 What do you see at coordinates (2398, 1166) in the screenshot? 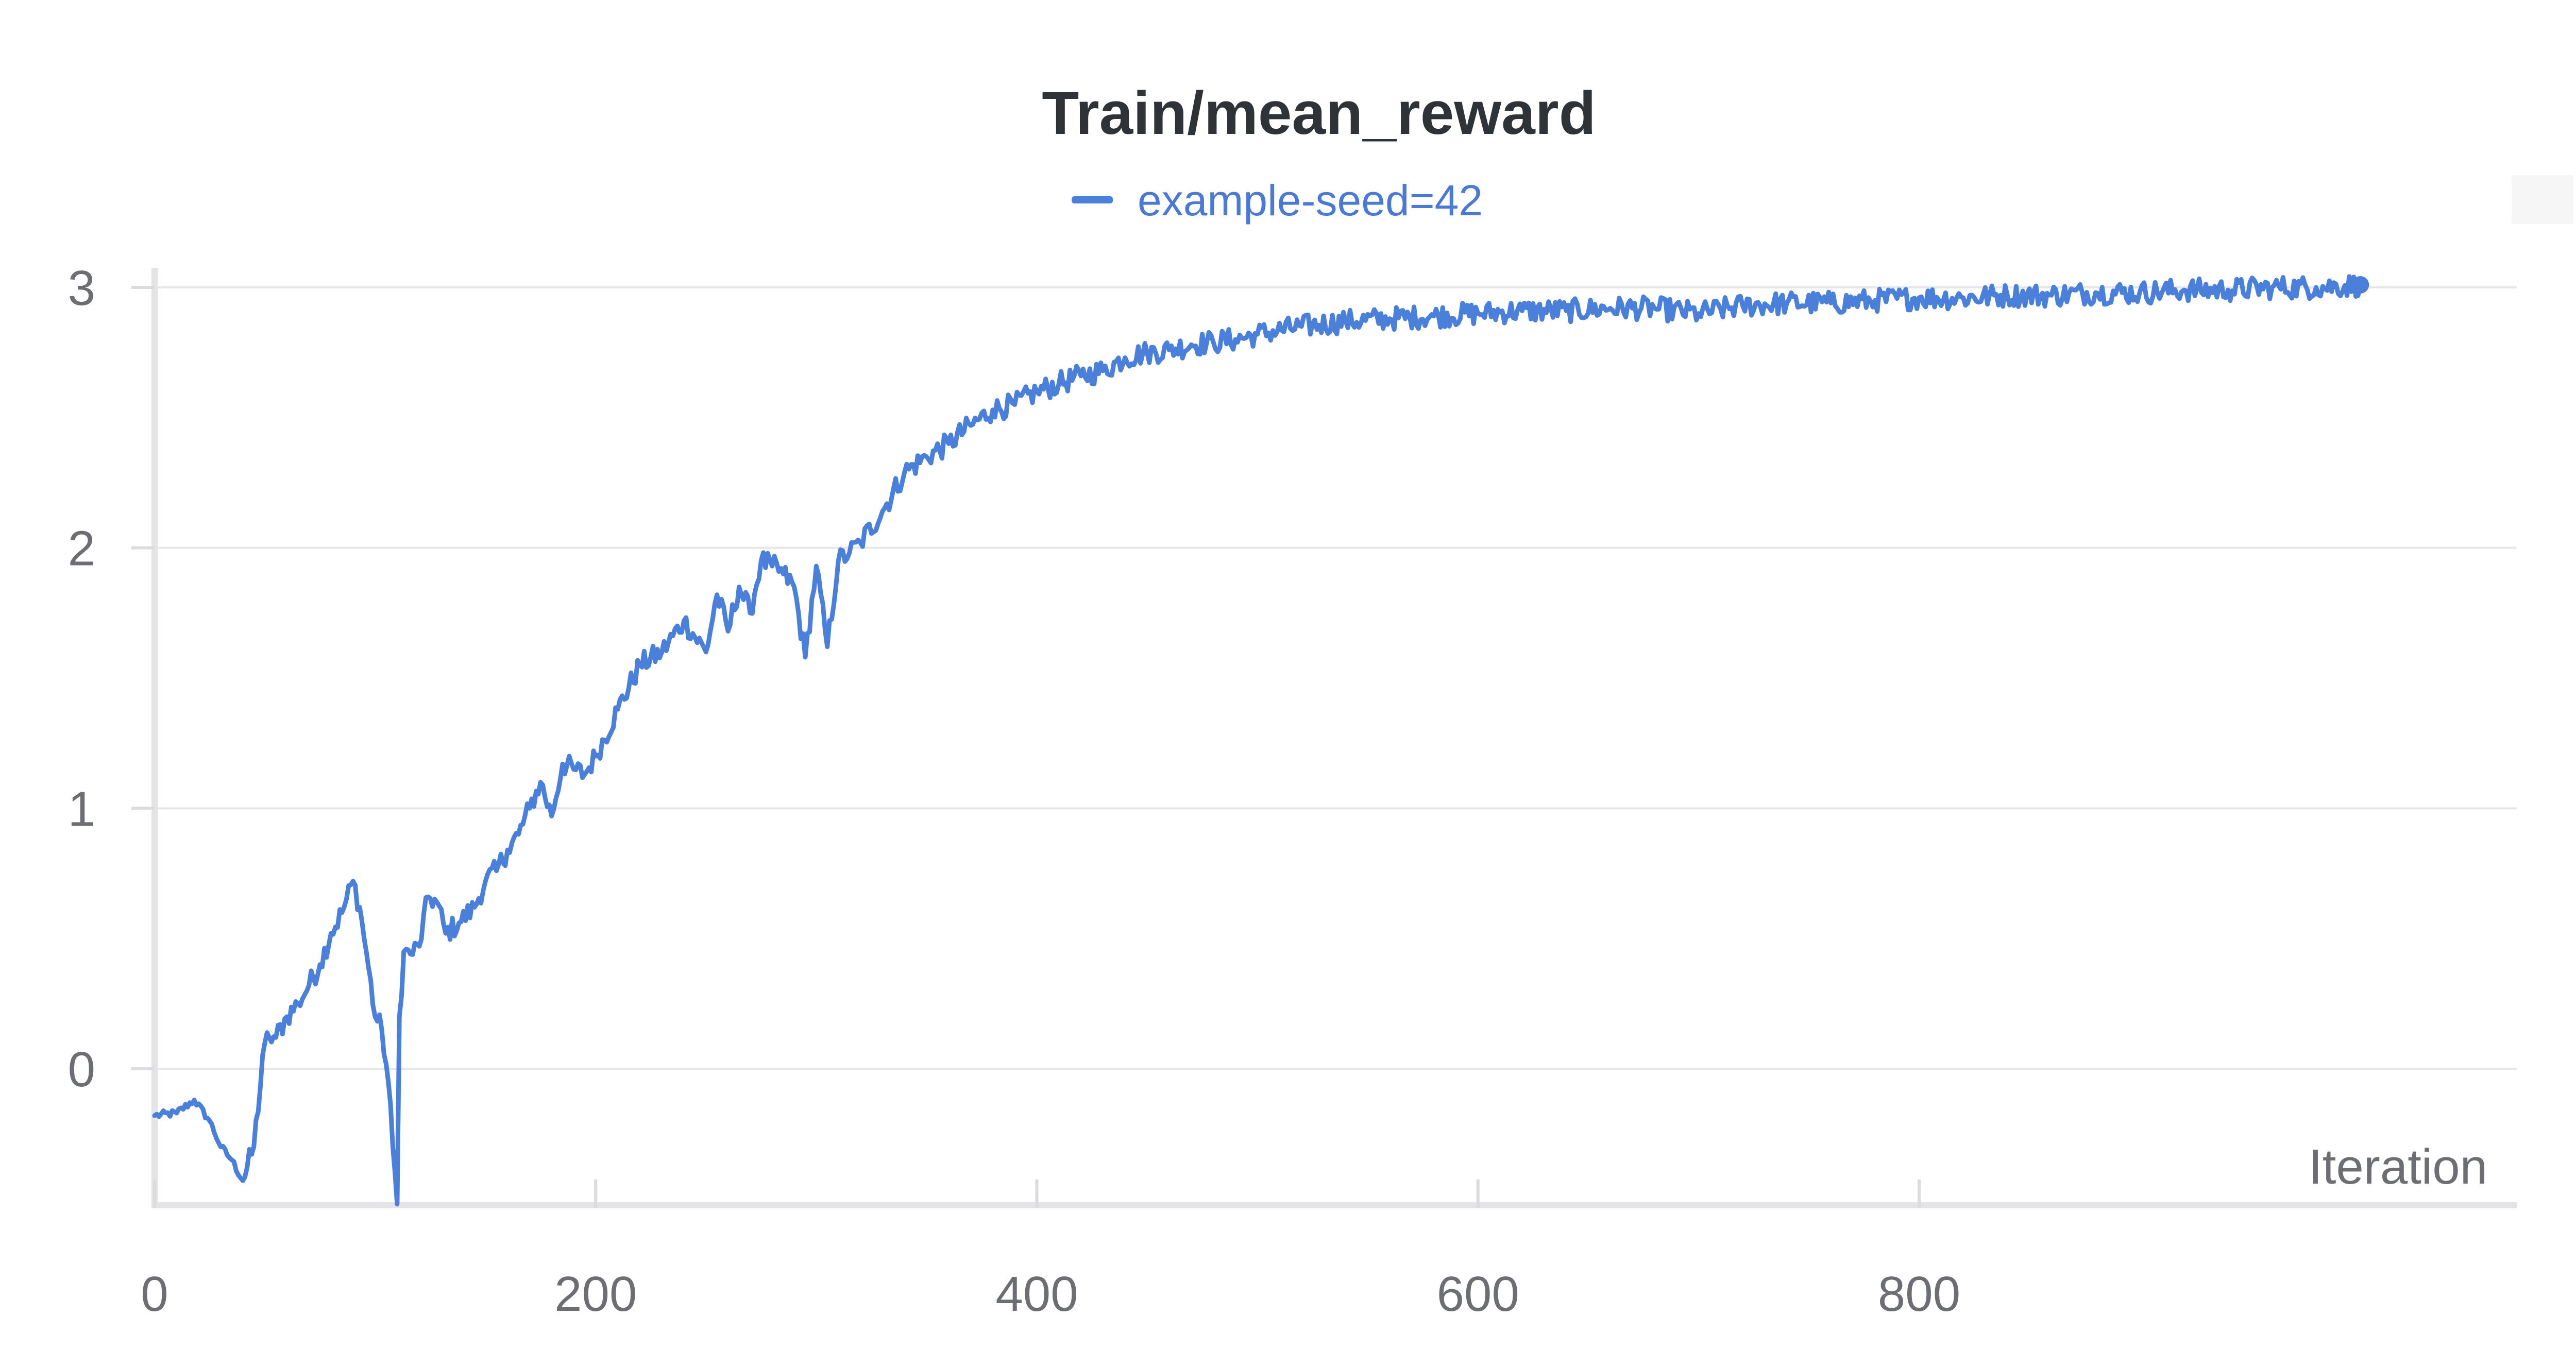
I see `x-axis-label: Iteration` at bounding box center [2398, 1166].